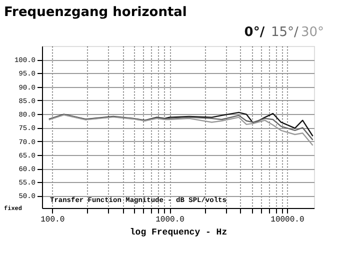 Image resolution: width=344 pixels, height=263 pixels. Describe the element at coordinates (287, 220) in the screenshot. I see `x-tick-label: 10000.0` at that location.